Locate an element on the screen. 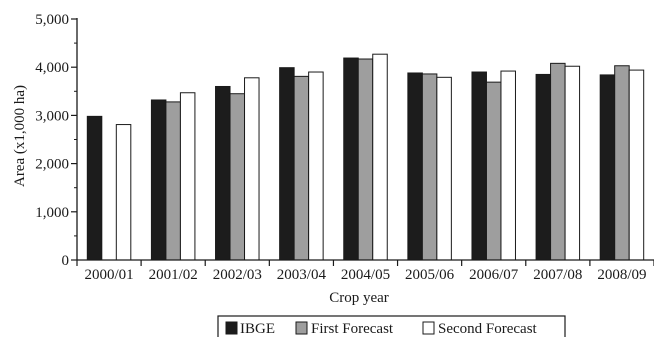 This screenshot has width=654, height=337. x-tick-label: 2005/06 is located at coordinates (430, 275).